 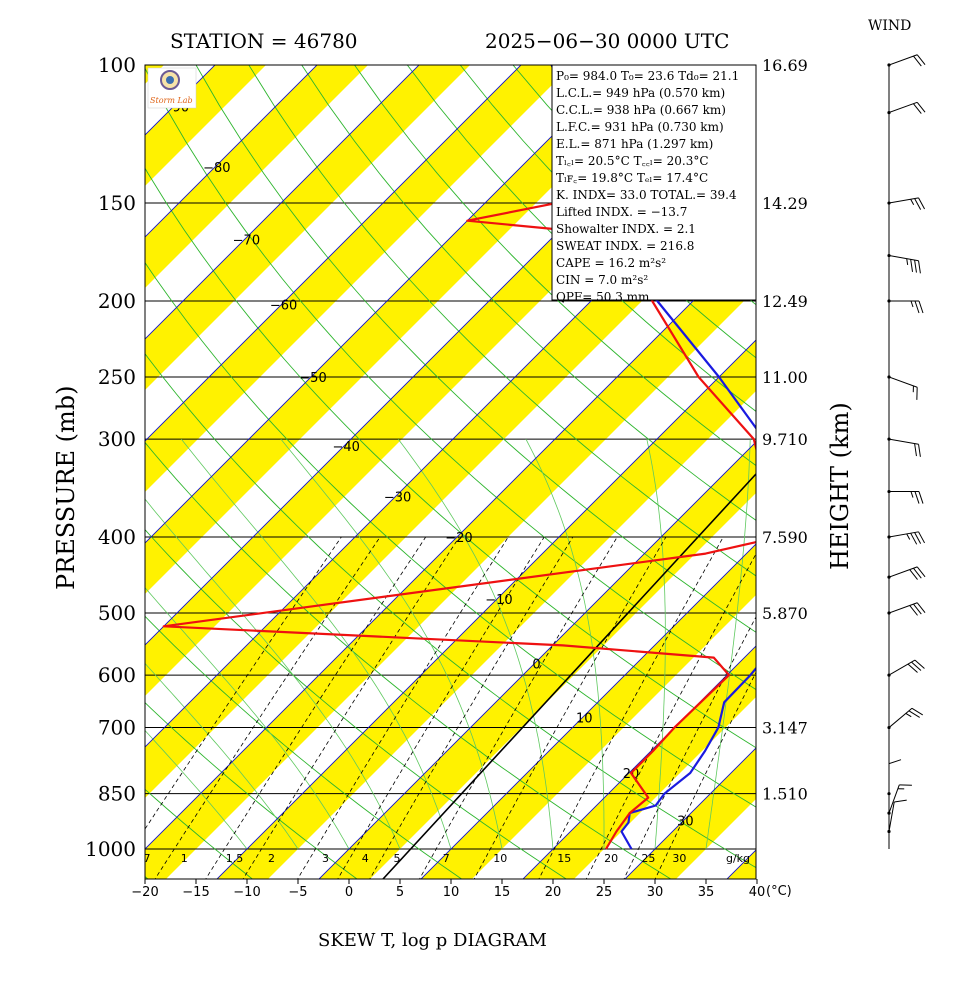 What do you see at coordinates (785, 301) in the screenshot?
I see `height-tick-label: 12.49` at bounding box center [785, 301].